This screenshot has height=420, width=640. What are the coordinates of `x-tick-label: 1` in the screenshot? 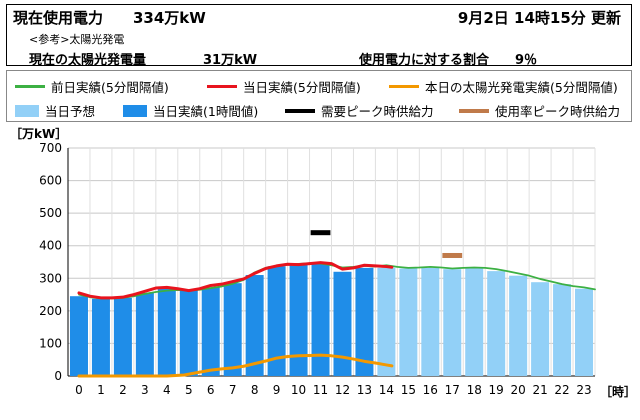 It's located at (101, 390).